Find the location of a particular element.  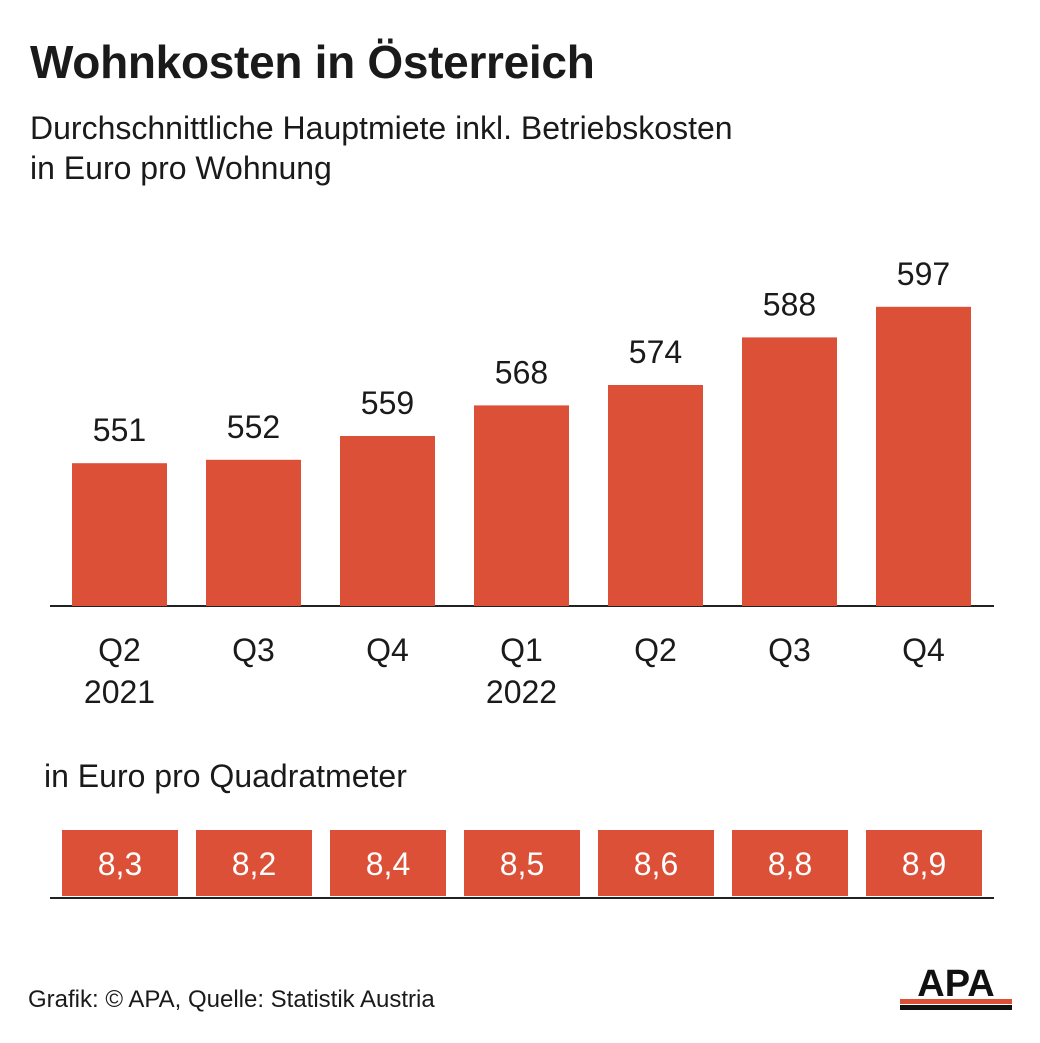

category-label-1-0: Q3 is located at coordinates (253, 650).